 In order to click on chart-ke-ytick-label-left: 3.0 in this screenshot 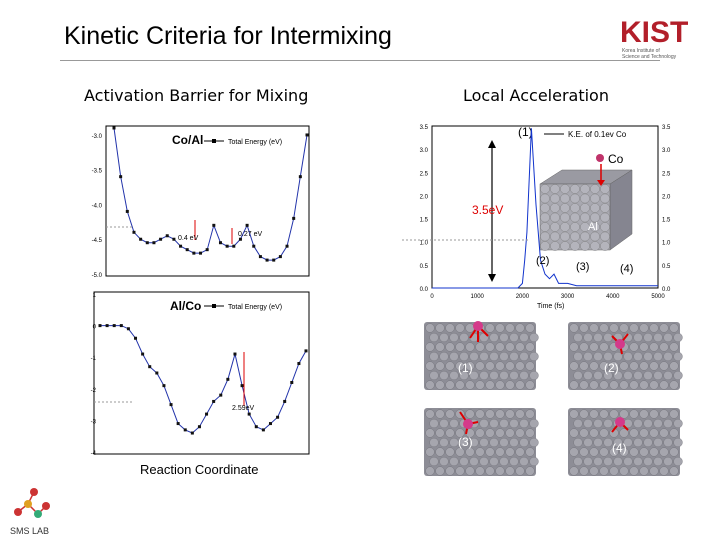, I will do `click(424, 151)`.